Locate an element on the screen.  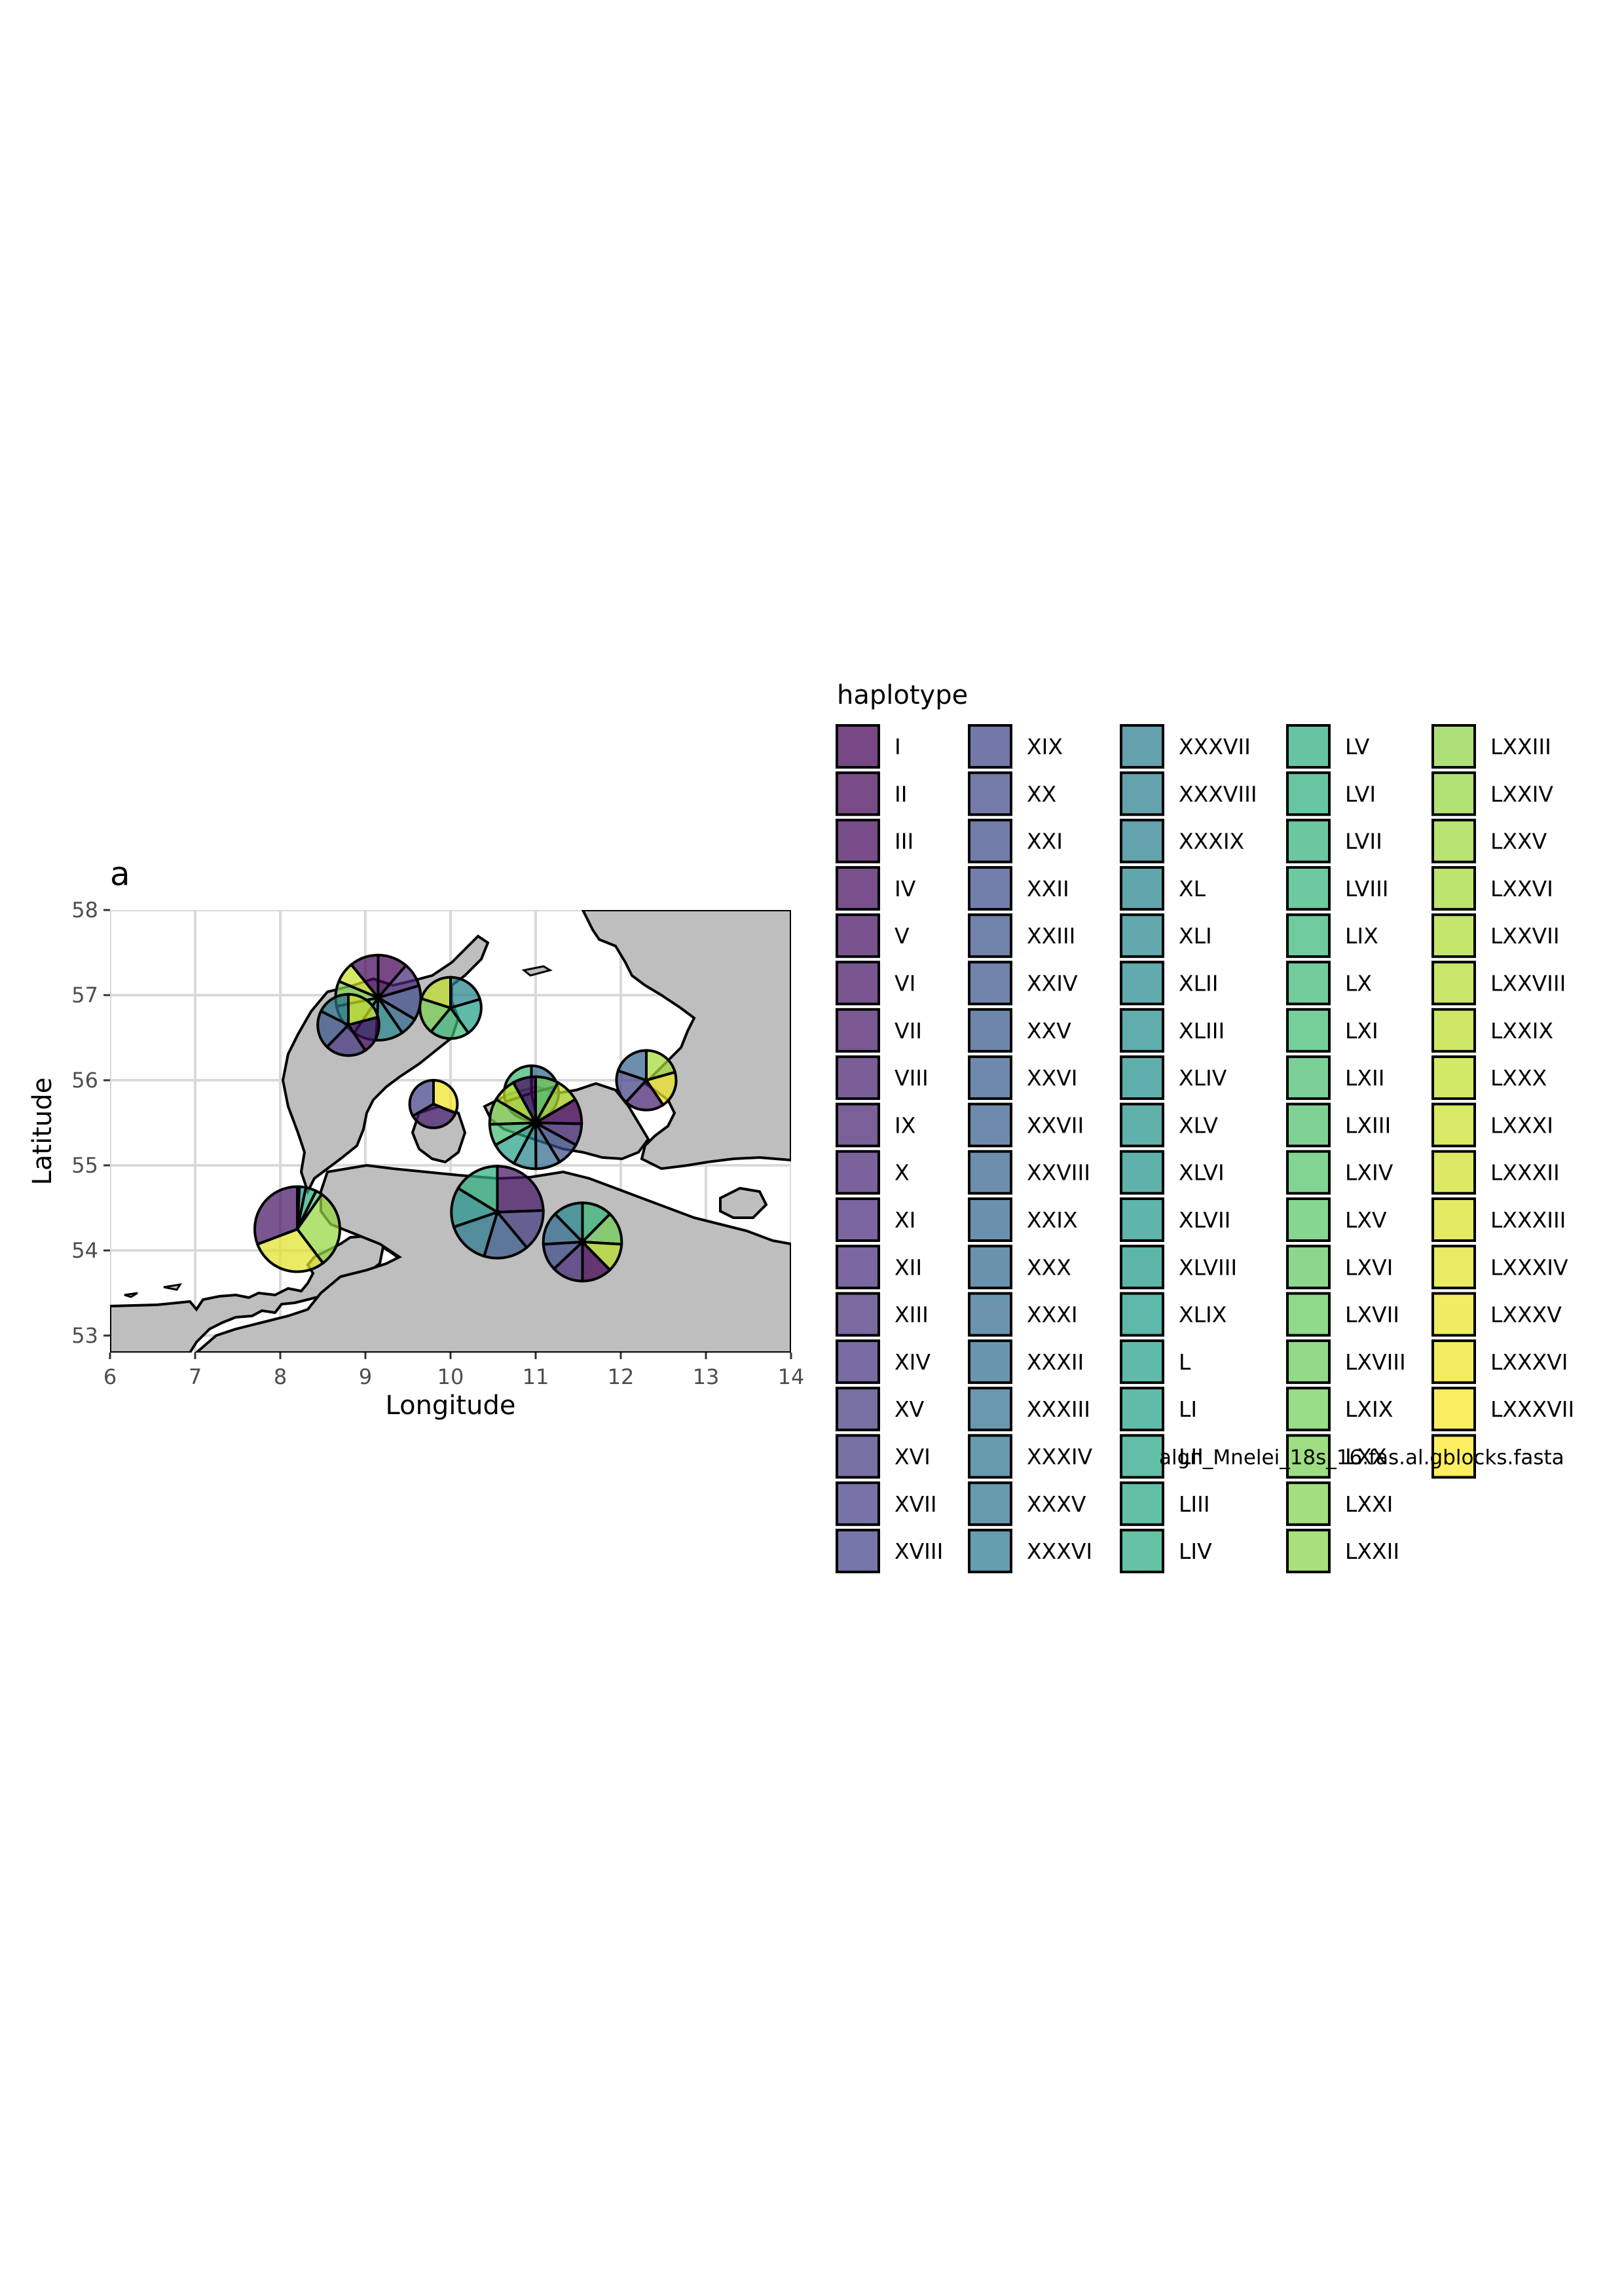
legend-item: XIV is located at coordinates (883, 1361).